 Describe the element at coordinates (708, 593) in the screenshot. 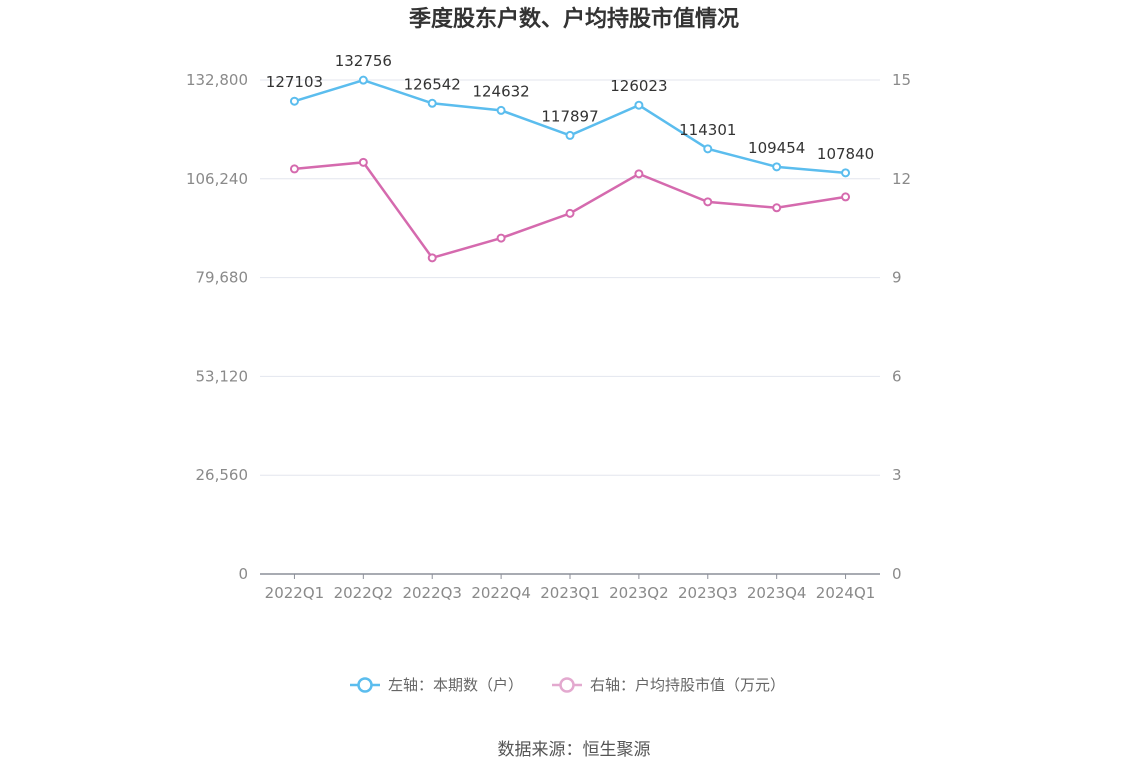

I see `x-tick-label: 2023Q3` at that location.